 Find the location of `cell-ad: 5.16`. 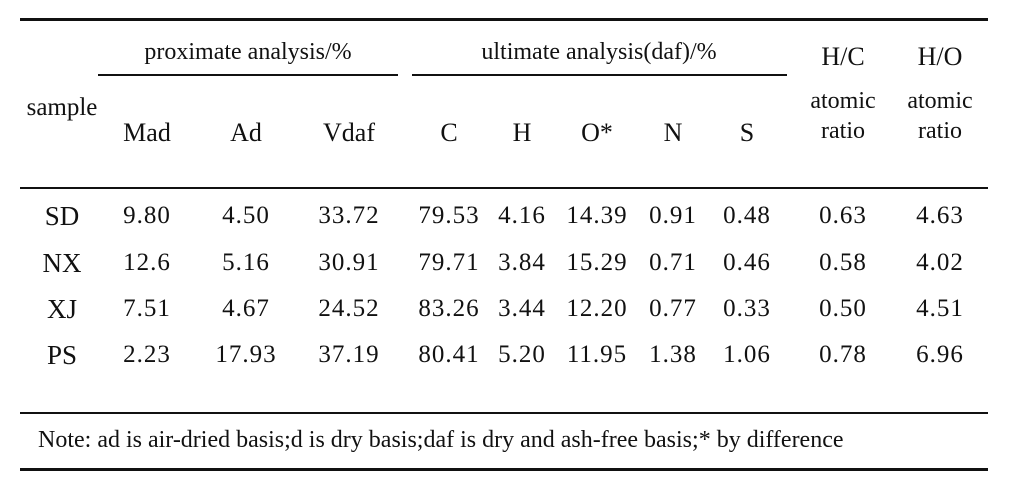

cell-ad: 5.16 is located at coordinates (246, 262).